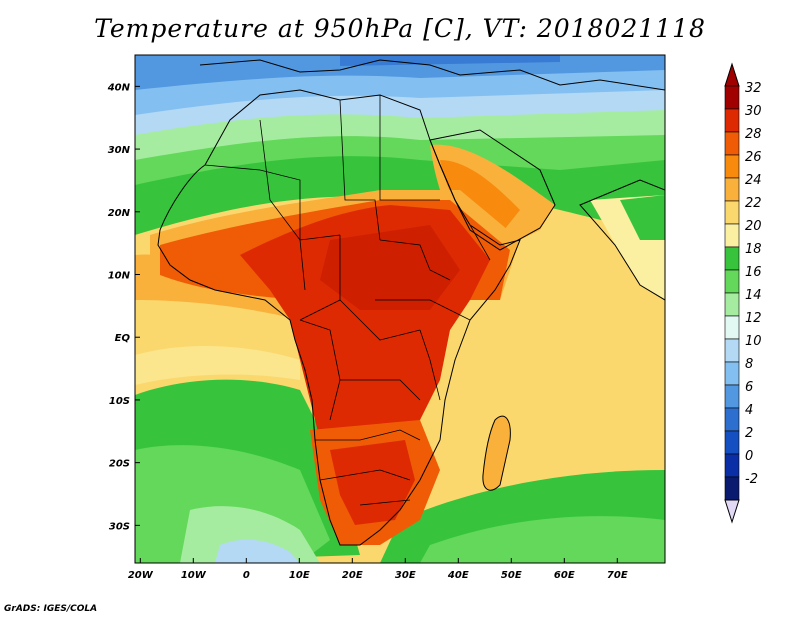  I want to click on india-green, so click(642, 217).